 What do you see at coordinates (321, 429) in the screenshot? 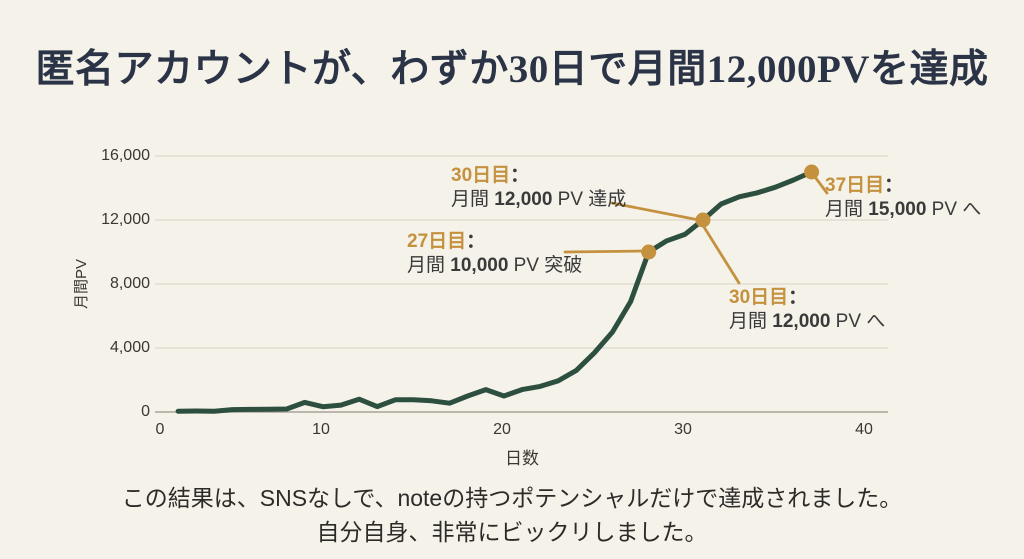
I see `x-tick-10: 10` at bounding box center [321, 429].